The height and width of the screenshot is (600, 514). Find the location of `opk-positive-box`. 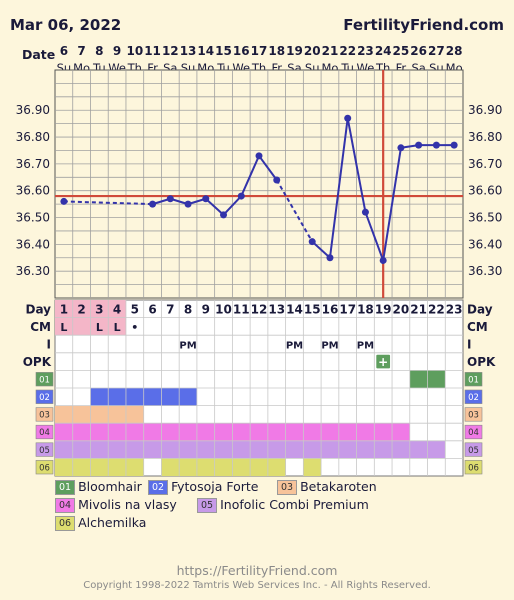

opk-positive-box is located at coordinates (383, 361).